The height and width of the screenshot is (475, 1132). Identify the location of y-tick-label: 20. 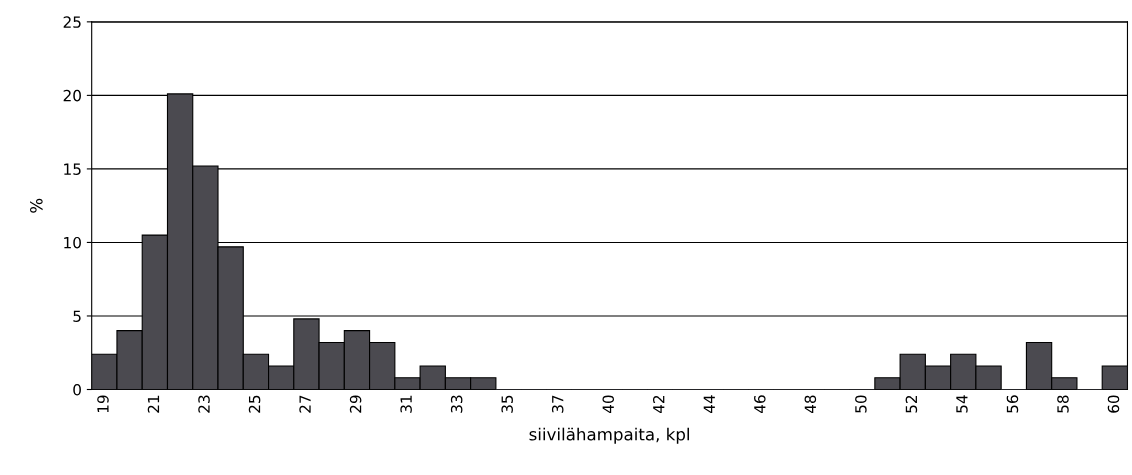
(72, 95).